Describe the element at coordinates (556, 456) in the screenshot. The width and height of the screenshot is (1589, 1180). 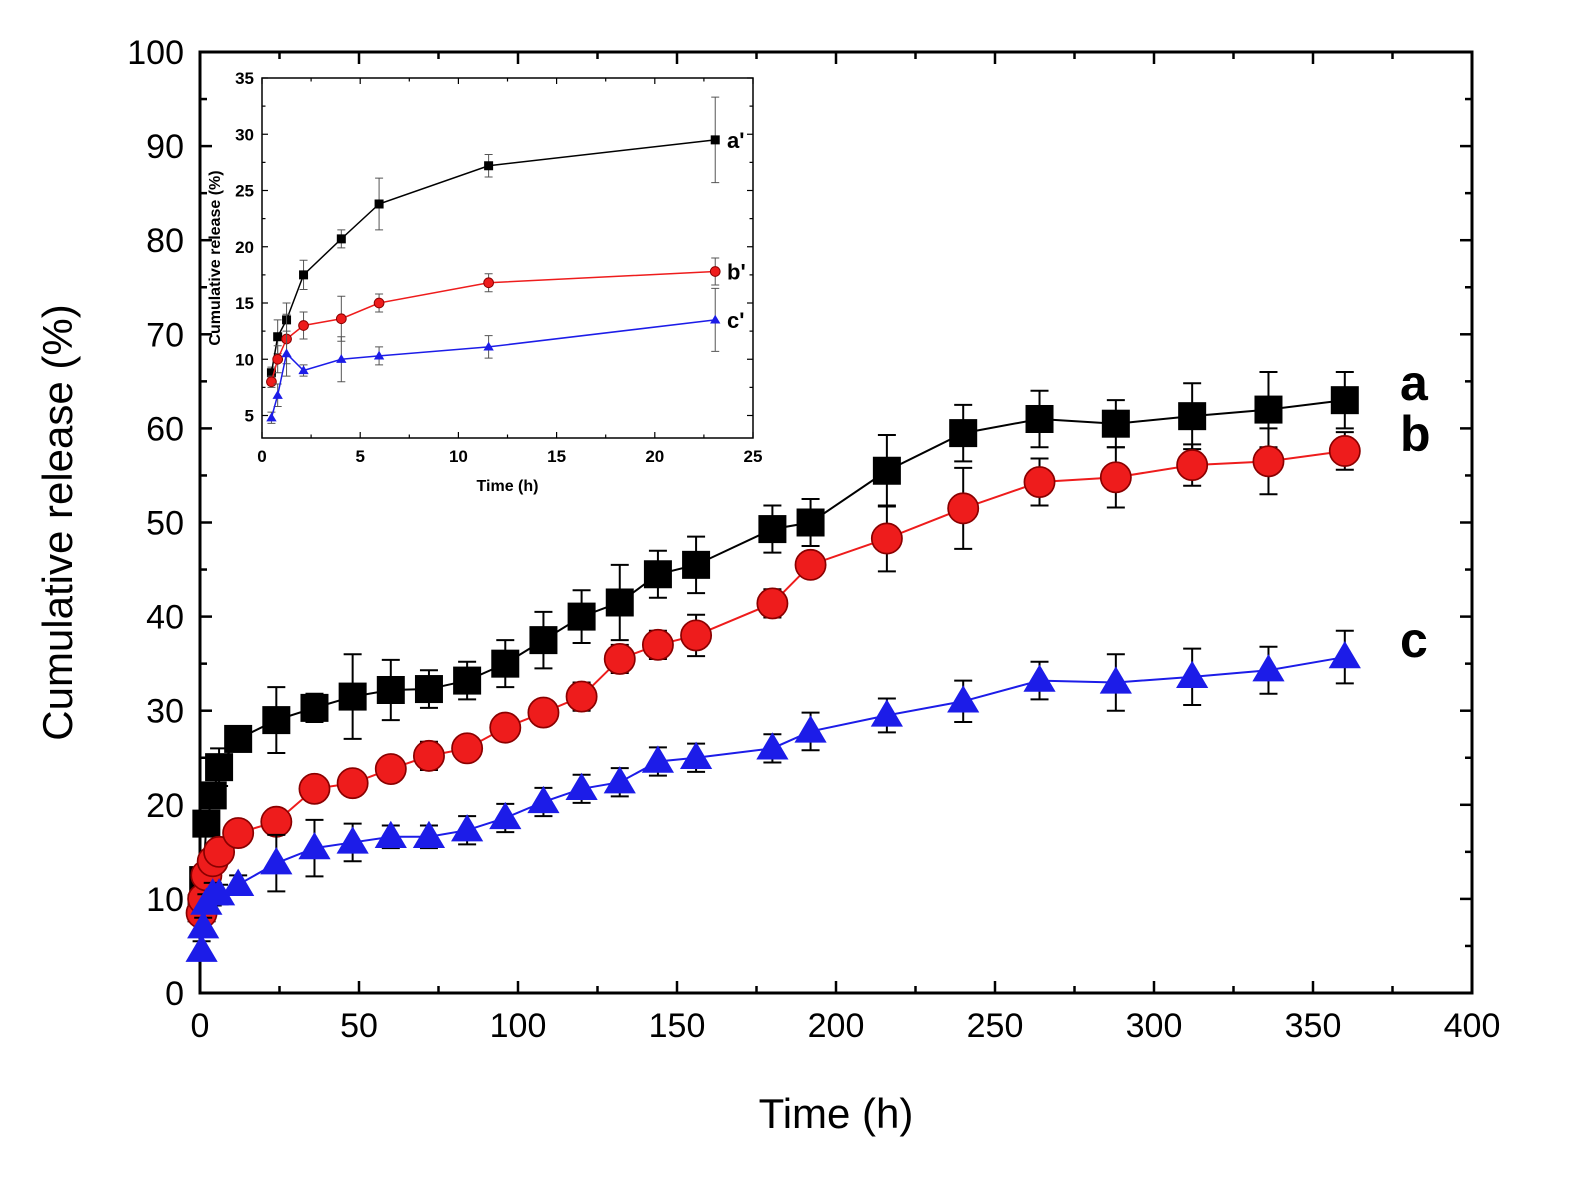
I see `undefinedx-tick-label: 15` at that location.